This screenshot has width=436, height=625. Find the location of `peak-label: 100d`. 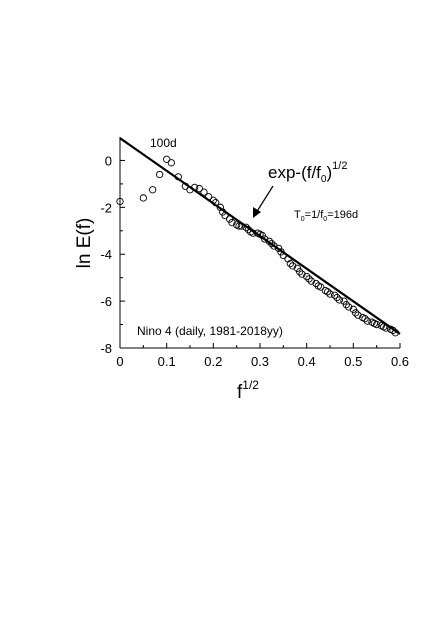

peak-label: 100d is located at coordinates (163, 143).